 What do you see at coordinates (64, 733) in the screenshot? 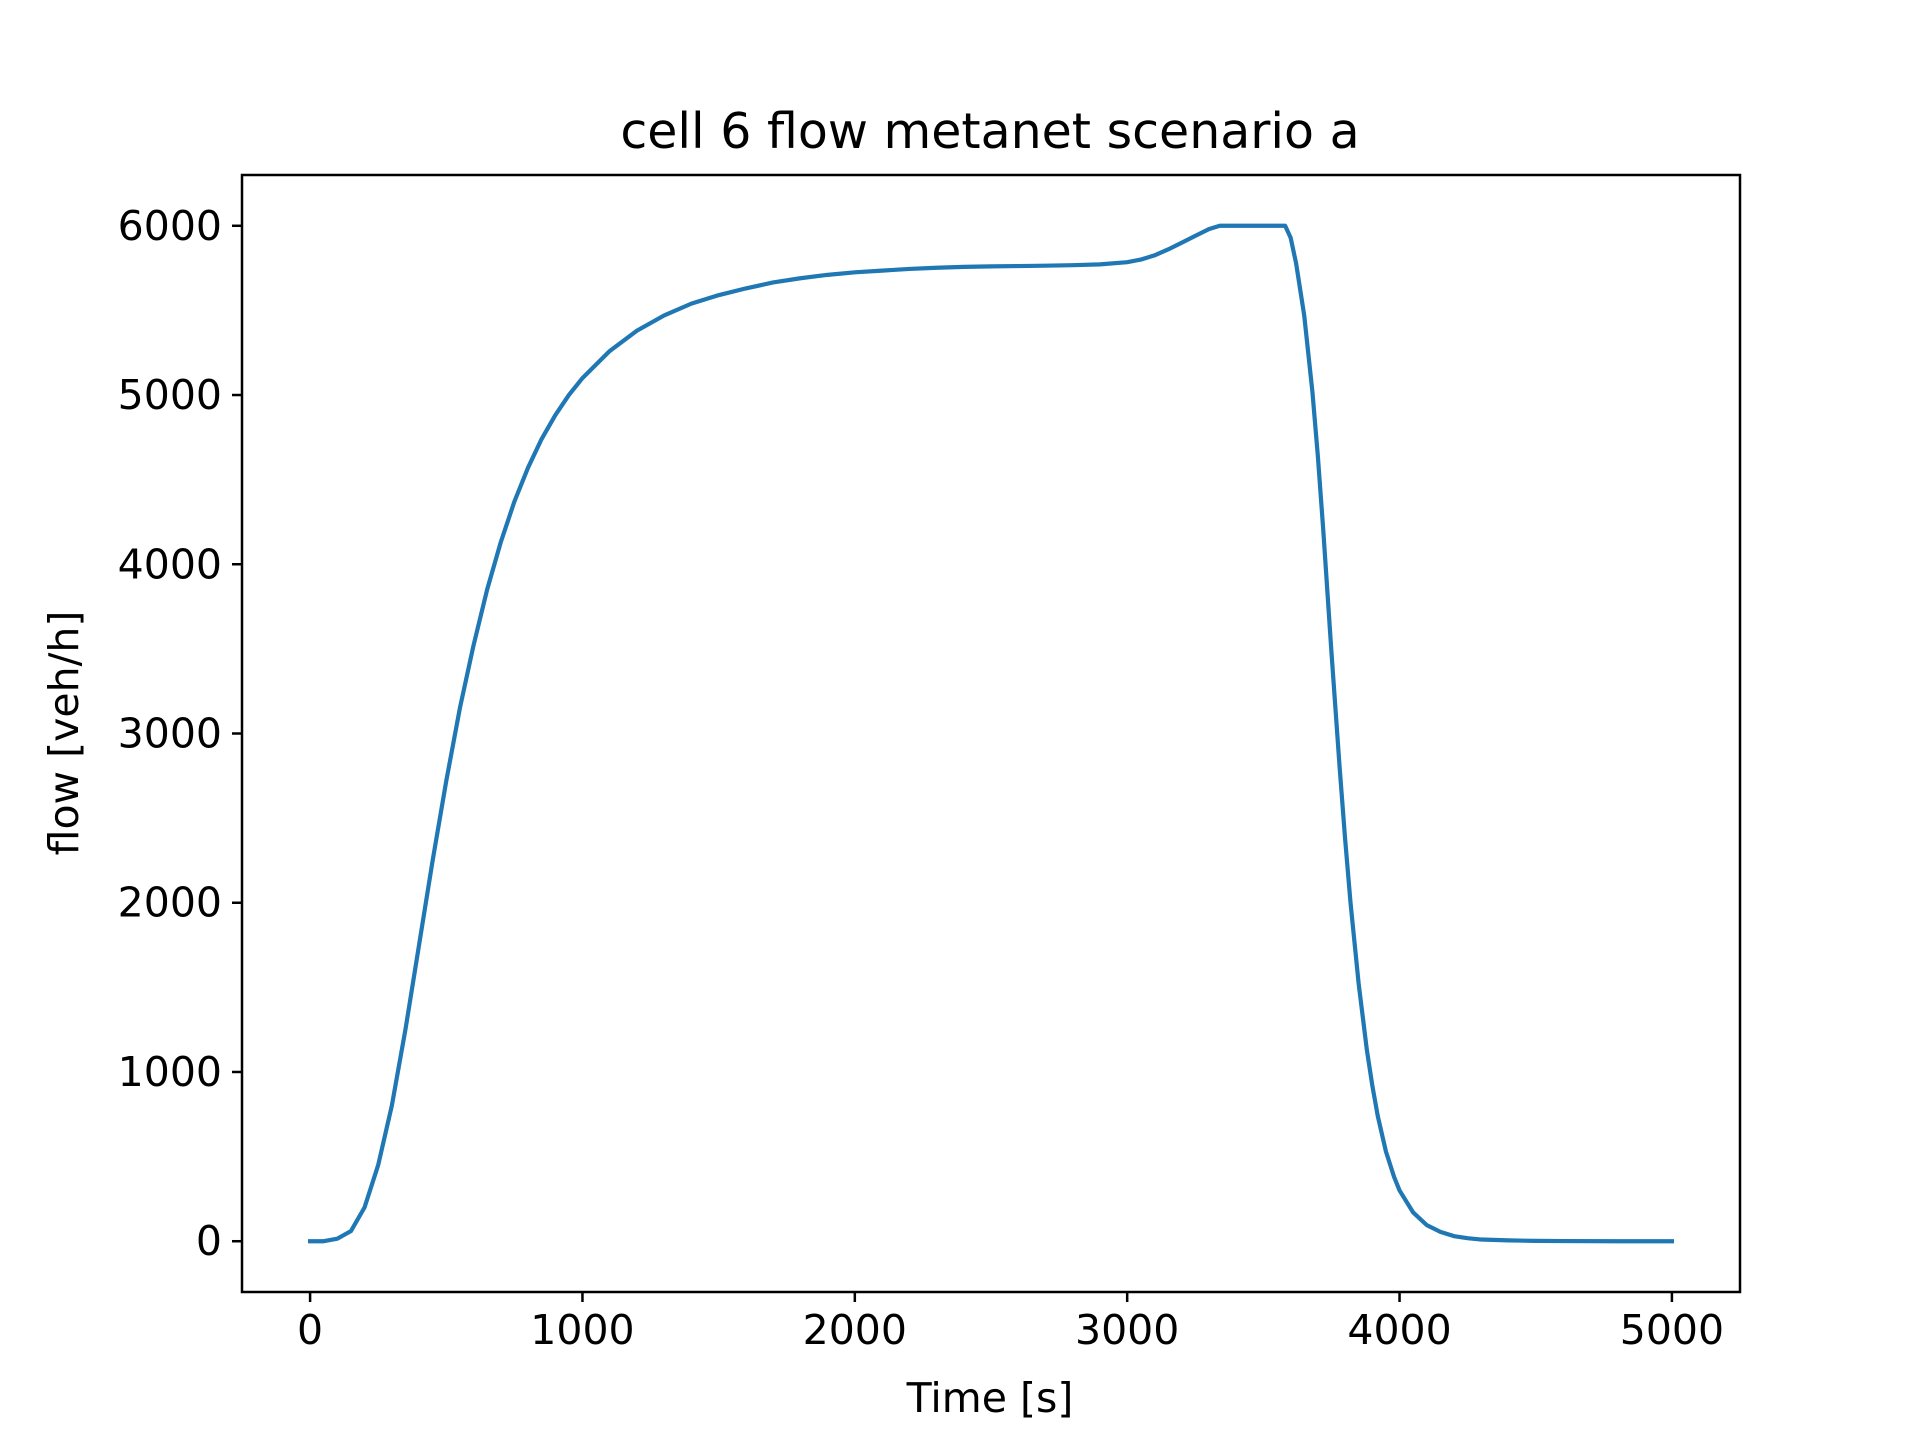
I see `y-axis-label: flow [veh/h]` at bounding box center [64, 733].